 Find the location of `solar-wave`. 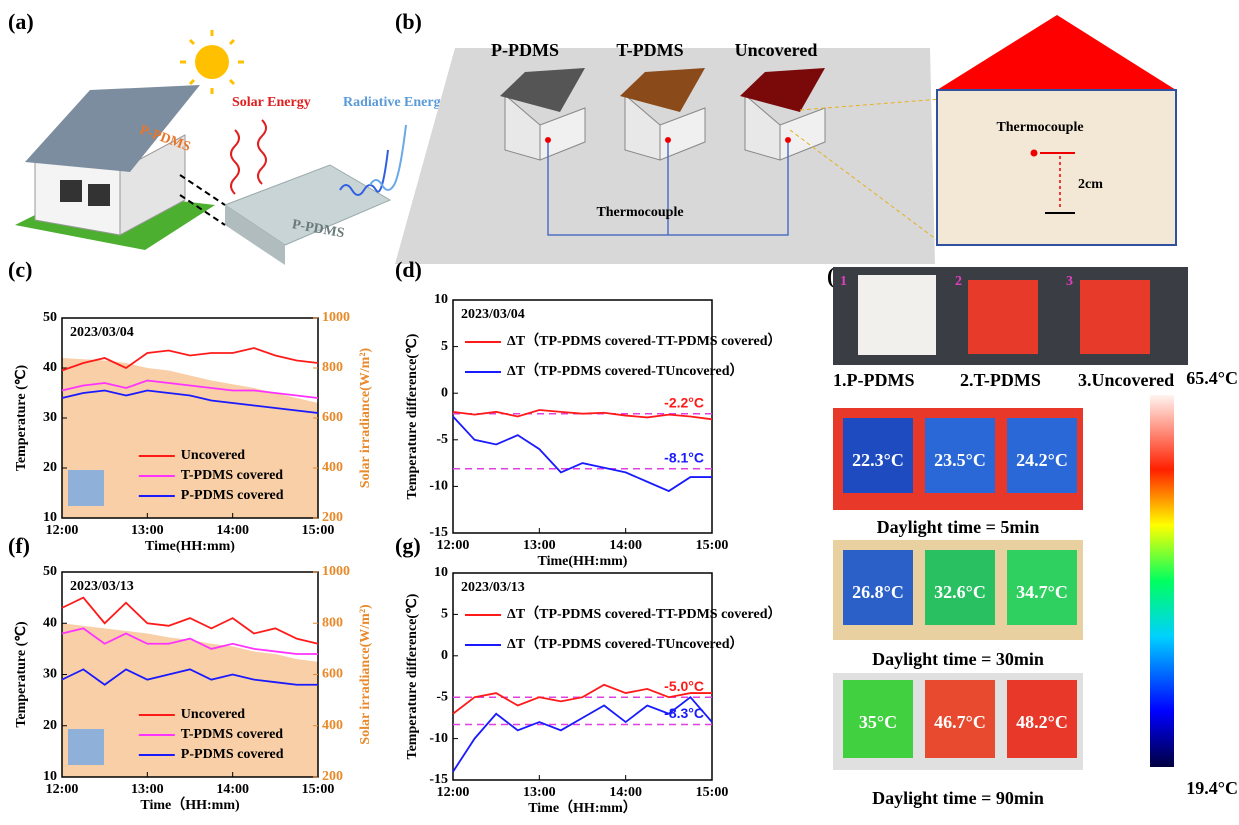

solar-wave is located at coordinates (235, 162).